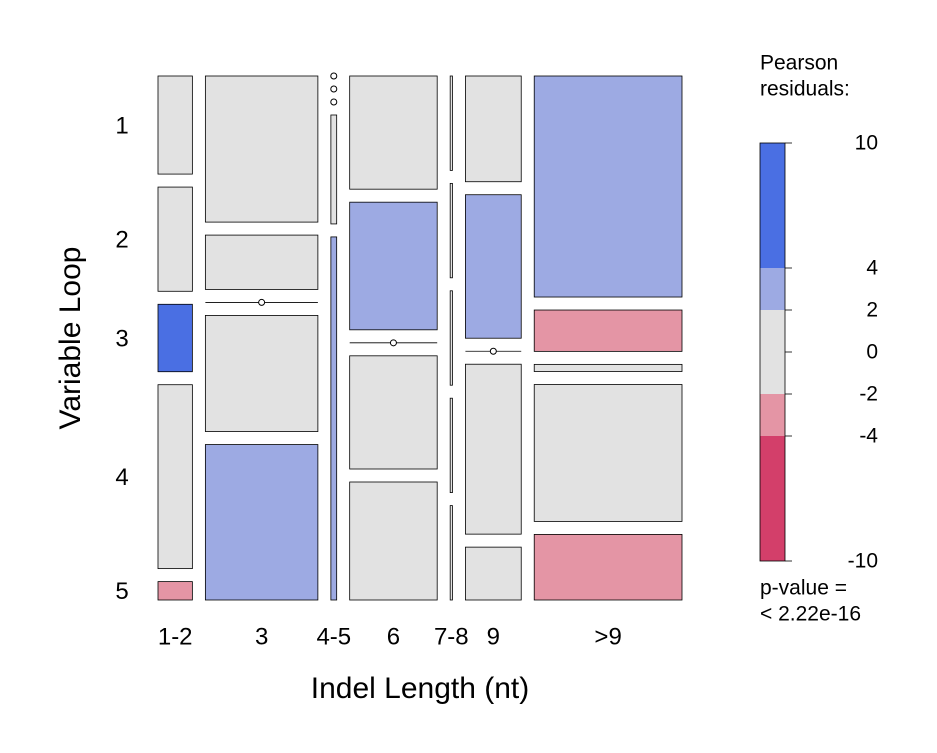 This screenshot has width=937, height=753. What do you see at coordinates (420, 688) in the screenshot?
I see `x-axis-title: Indel Length (nt)` at bounding box center [420, 688].